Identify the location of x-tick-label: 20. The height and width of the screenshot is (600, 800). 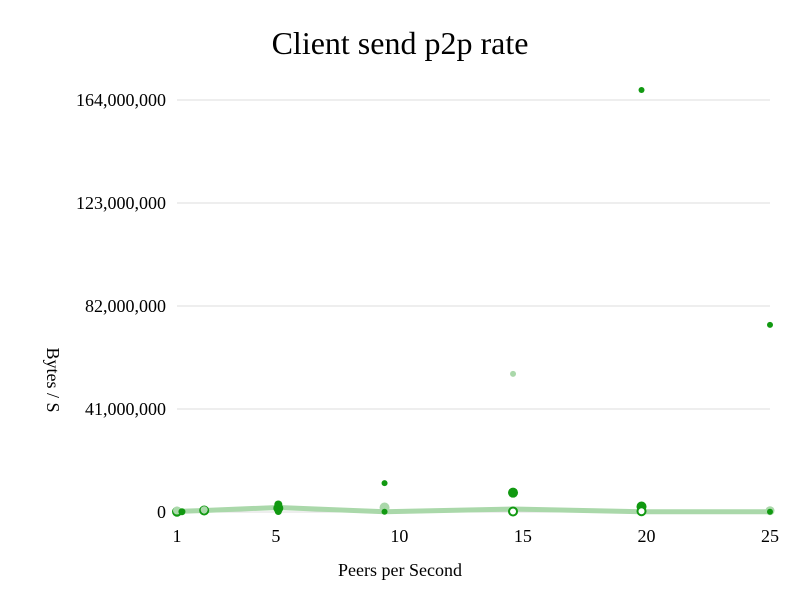
(646, 536).